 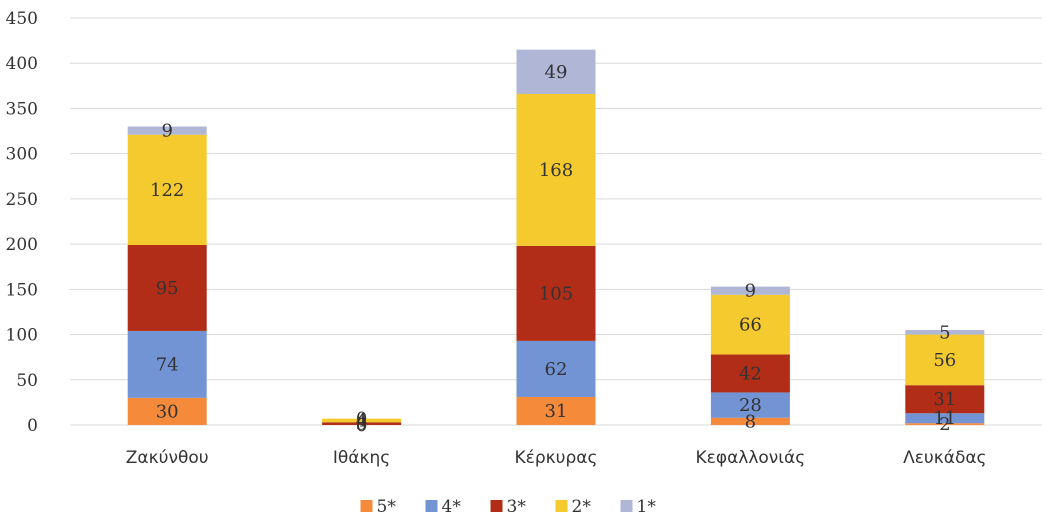 I want to click on data-label: 11, so click(x=944, y=418).